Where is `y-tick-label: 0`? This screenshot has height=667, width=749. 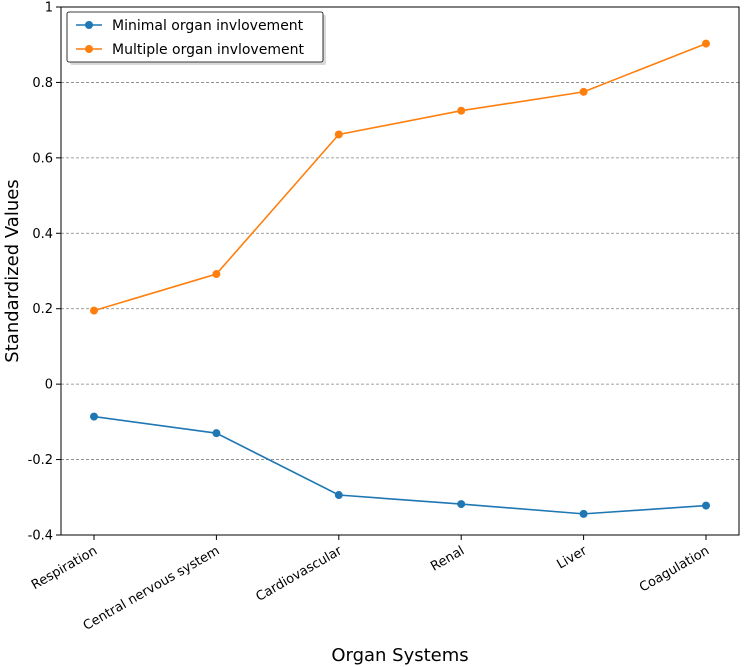 y-tick-label: 0 is located at coordinates (49, 385).